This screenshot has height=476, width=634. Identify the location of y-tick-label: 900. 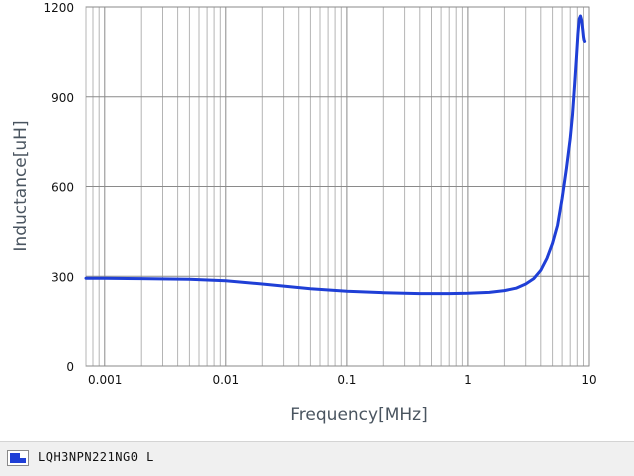
(62, 98).